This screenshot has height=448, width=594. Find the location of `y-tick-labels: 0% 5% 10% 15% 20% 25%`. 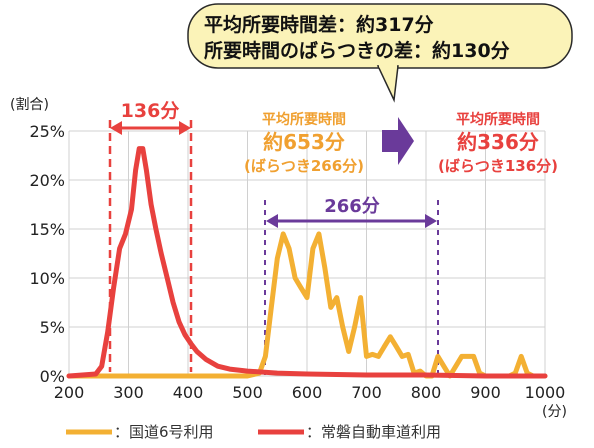

y-tick-labels: 0% 5% 10% 15% 20% 25% is located at coordinates (47, 254).